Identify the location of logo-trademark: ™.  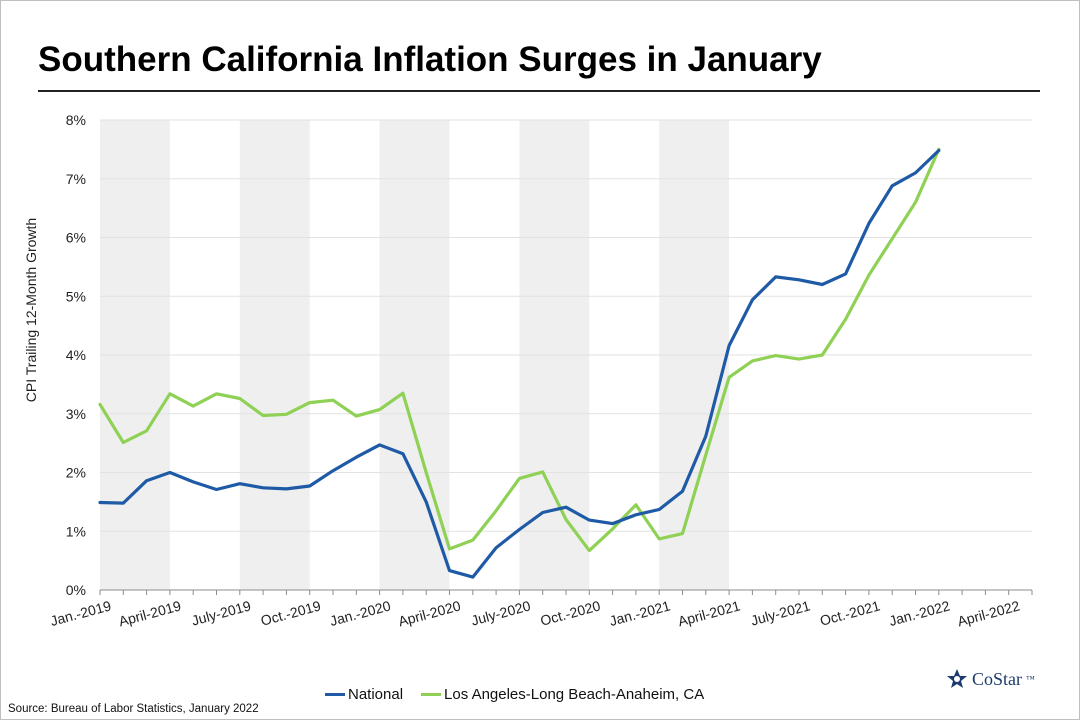
(1030, 679).